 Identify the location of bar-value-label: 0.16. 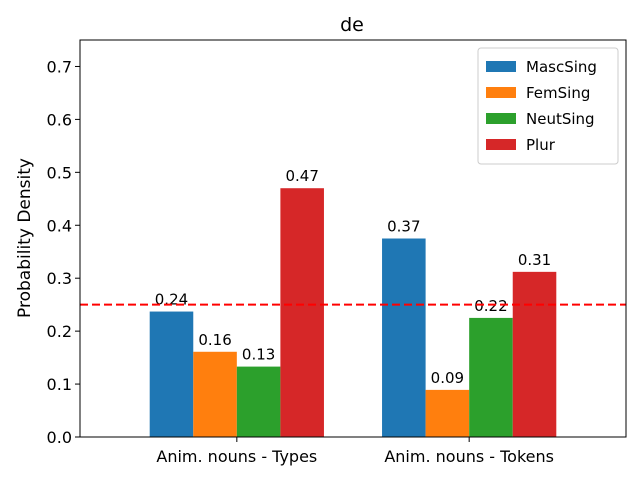
(214, 340).